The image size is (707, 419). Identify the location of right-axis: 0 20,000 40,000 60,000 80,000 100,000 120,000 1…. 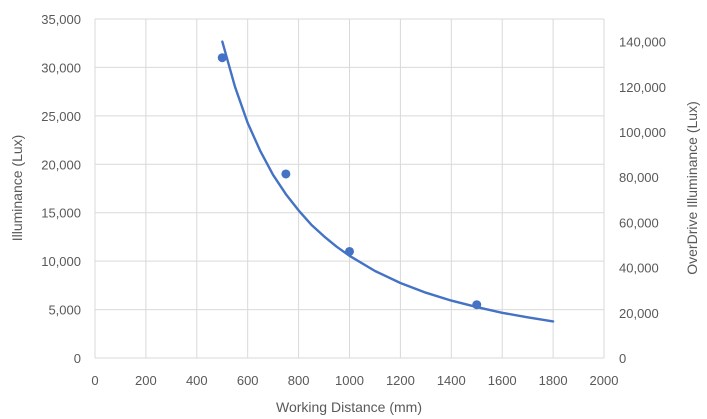
(642, 200).